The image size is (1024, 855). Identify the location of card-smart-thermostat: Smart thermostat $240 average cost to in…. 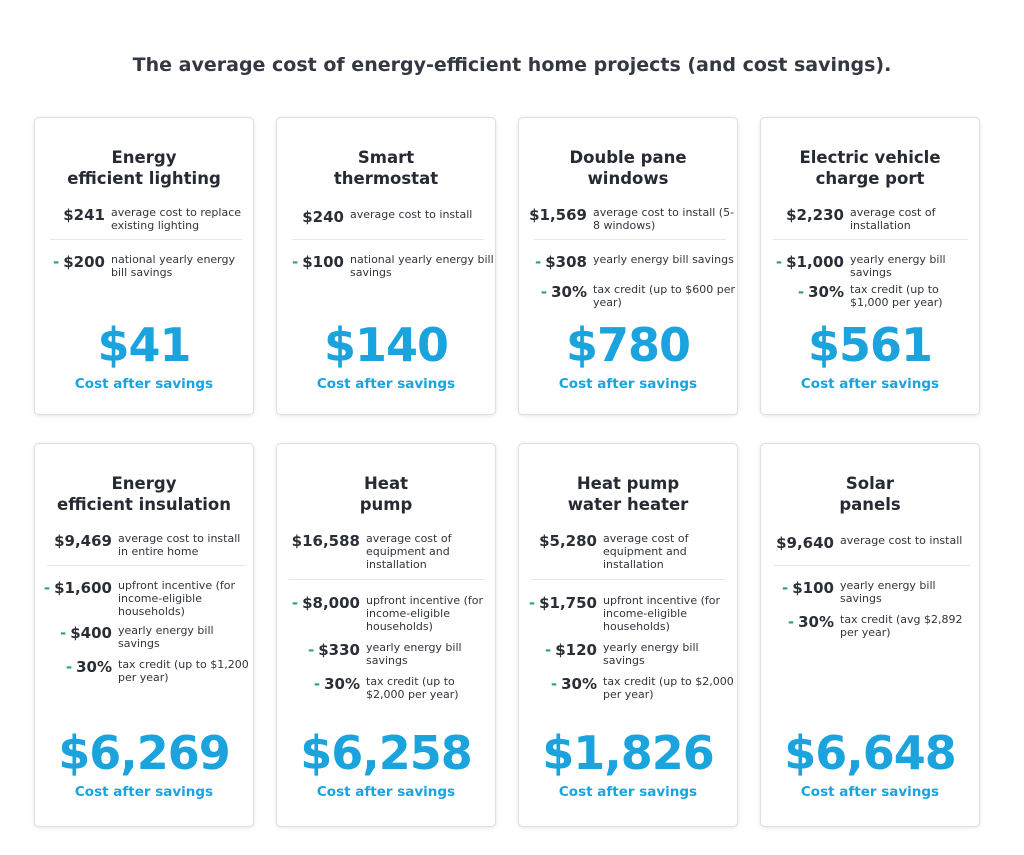
(386, 266).